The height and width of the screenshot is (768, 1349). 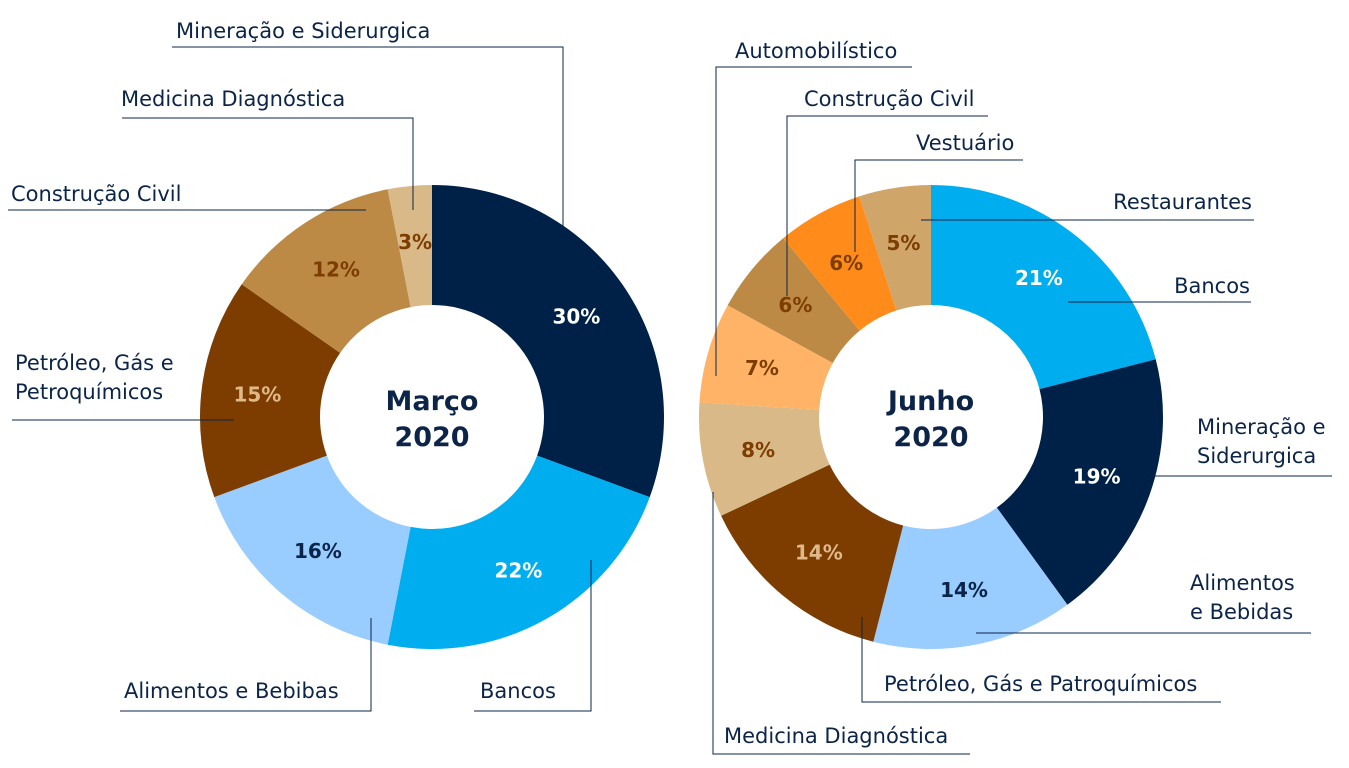 I want to click on slice-value-label-bancos: 22%, so click(x=518, y=570).